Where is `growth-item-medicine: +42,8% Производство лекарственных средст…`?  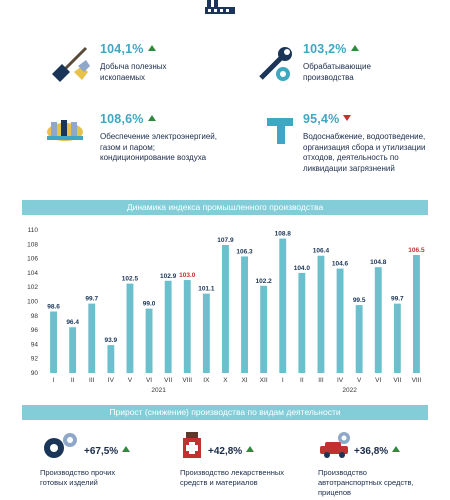 growth-item-medicine: +42,8% Производство лекарственных средст… is located at coordinates (245, 464).